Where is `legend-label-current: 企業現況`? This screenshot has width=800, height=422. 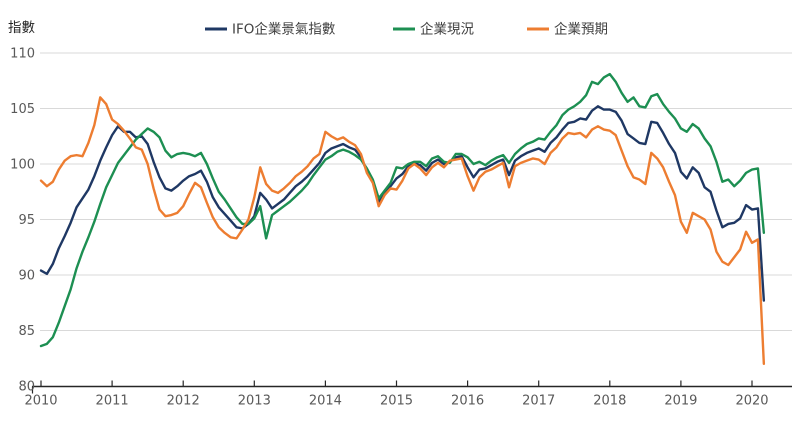
legend-label-current: 企業現況 is located at coordinates (447, 29).